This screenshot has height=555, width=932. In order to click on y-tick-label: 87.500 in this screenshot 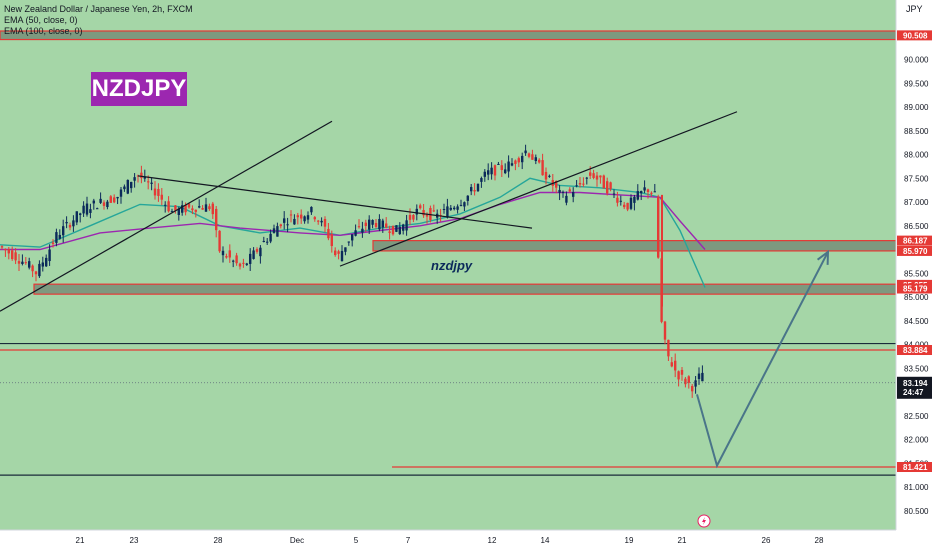, I will do `click(916, 178)`.